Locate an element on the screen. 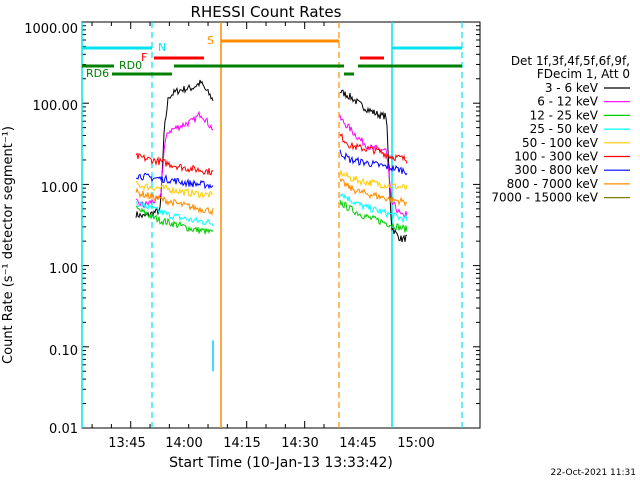  y-tick-label: 100.00 is located at coordinates (56, 106).